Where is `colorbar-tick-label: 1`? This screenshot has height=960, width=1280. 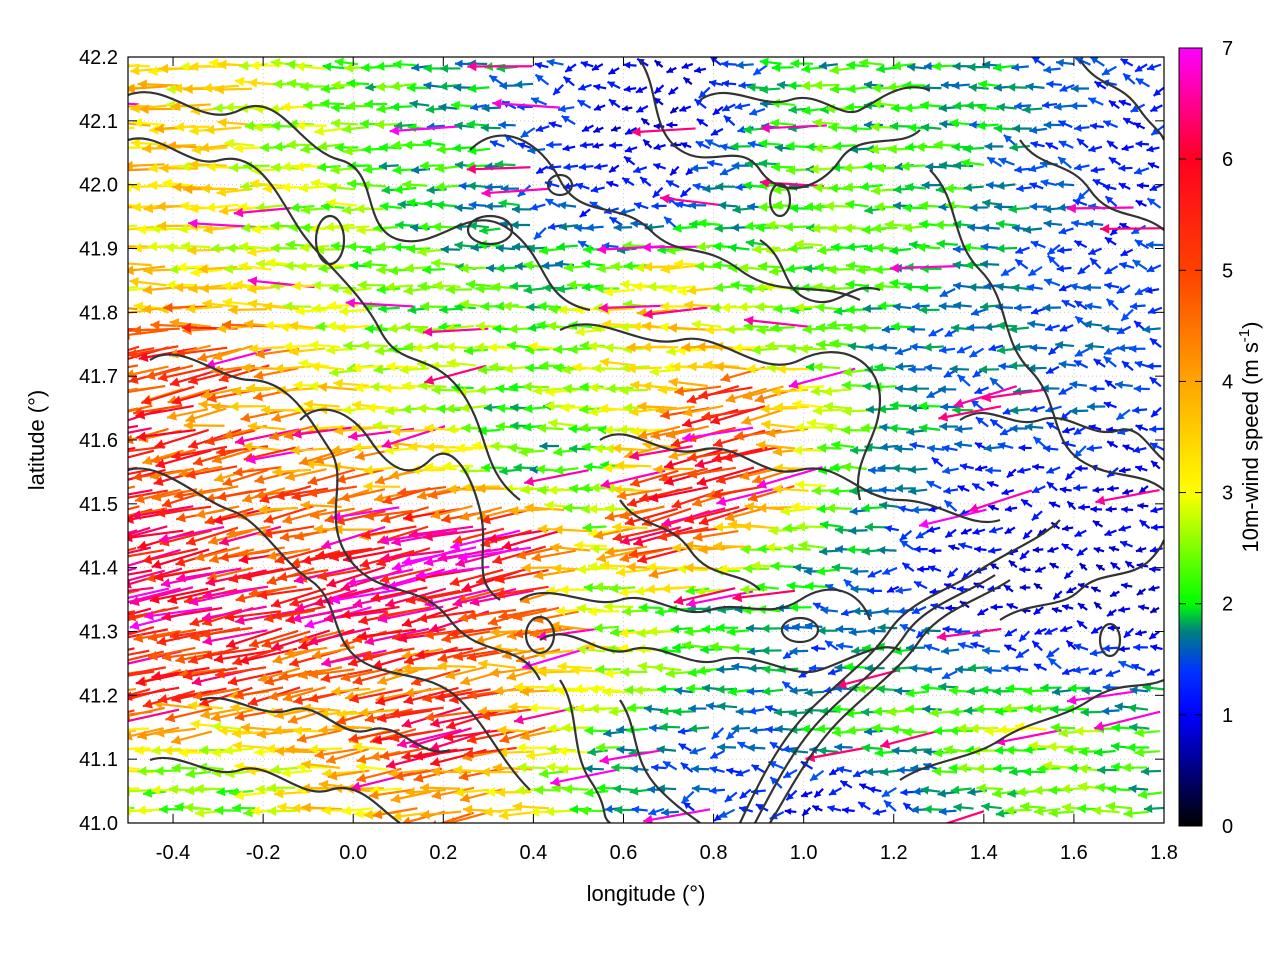
colorbar-tick-label: 1 is located at coordinates (1227, 716).